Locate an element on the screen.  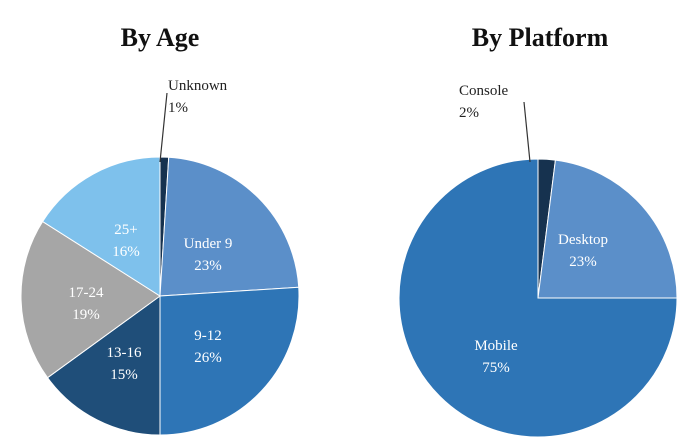
slice-value-unknown: 1% is located at coordinates (178, 108).